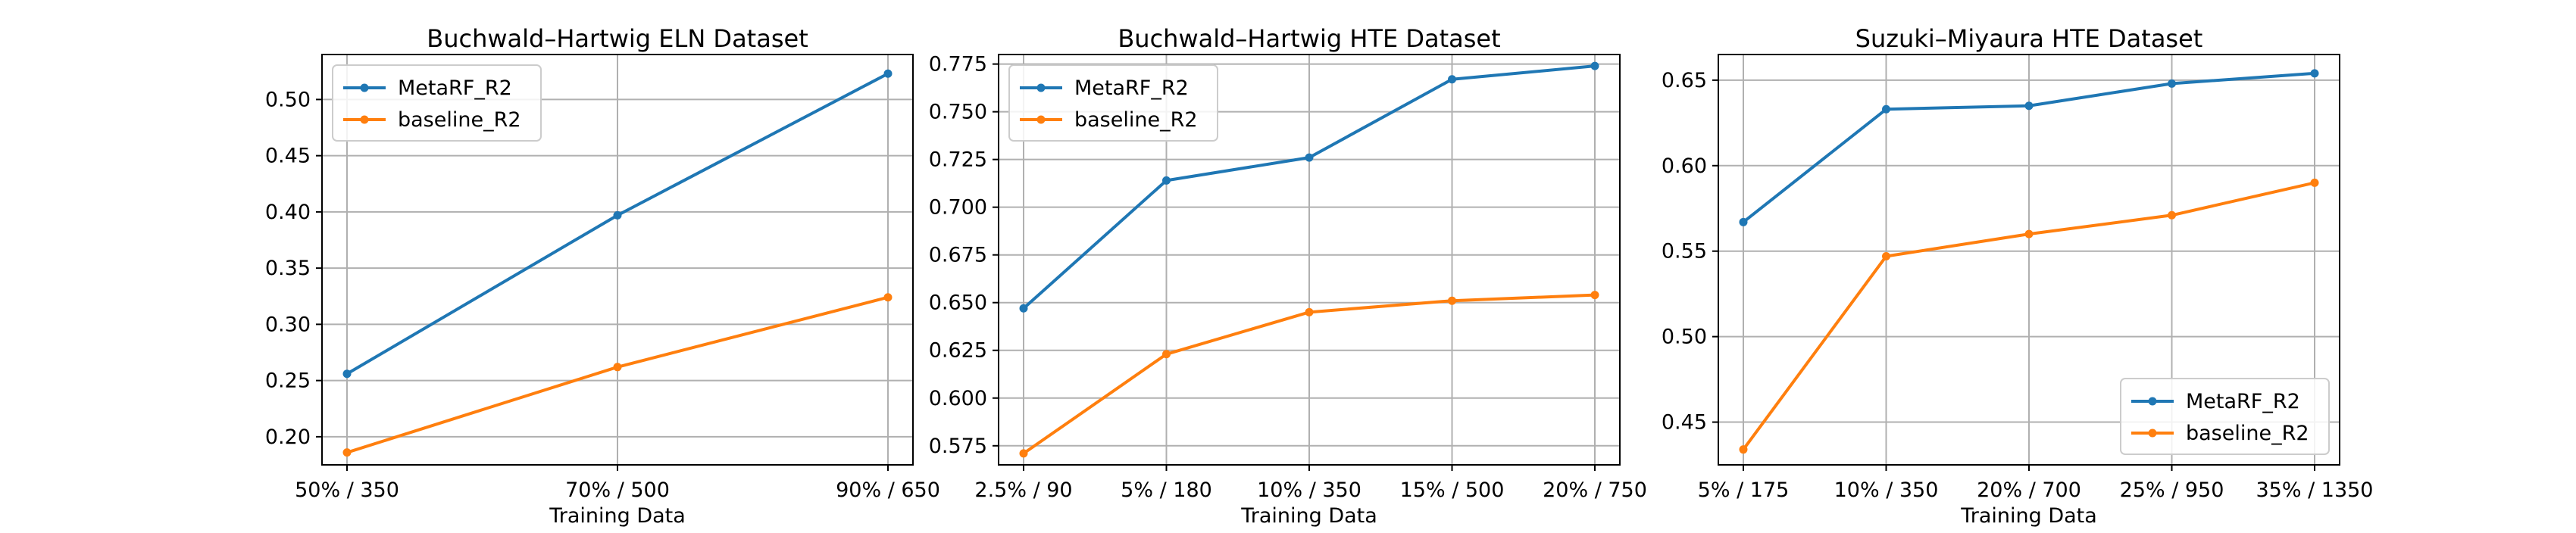 This screenshot has width=2576, height=533. What do you see at coordinates (1685, 166) in the screenshot?
I see `y-tick-label: 0.60` at bounding box center [1685, 166].